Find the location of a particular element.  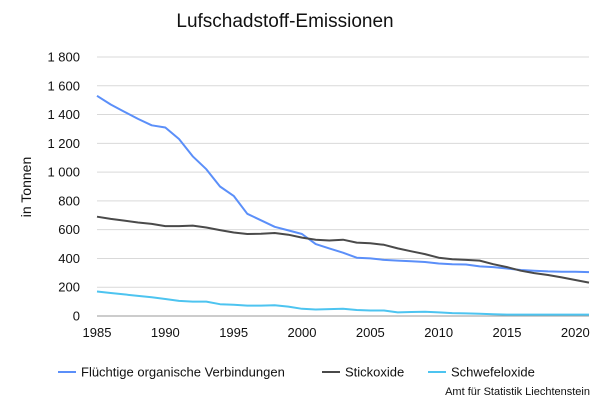

x-tick-label: 2000 is located at coordinates (302, 332).